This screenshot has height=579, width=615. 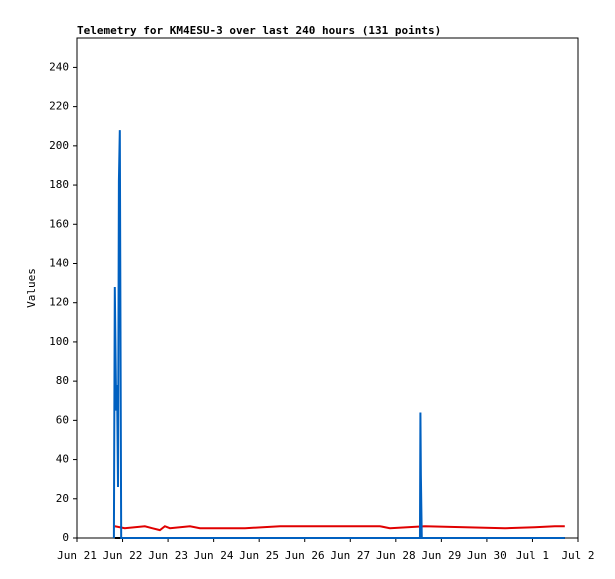 I want to click on x-tick-label: Jul 1, so click(x=532, y=555).